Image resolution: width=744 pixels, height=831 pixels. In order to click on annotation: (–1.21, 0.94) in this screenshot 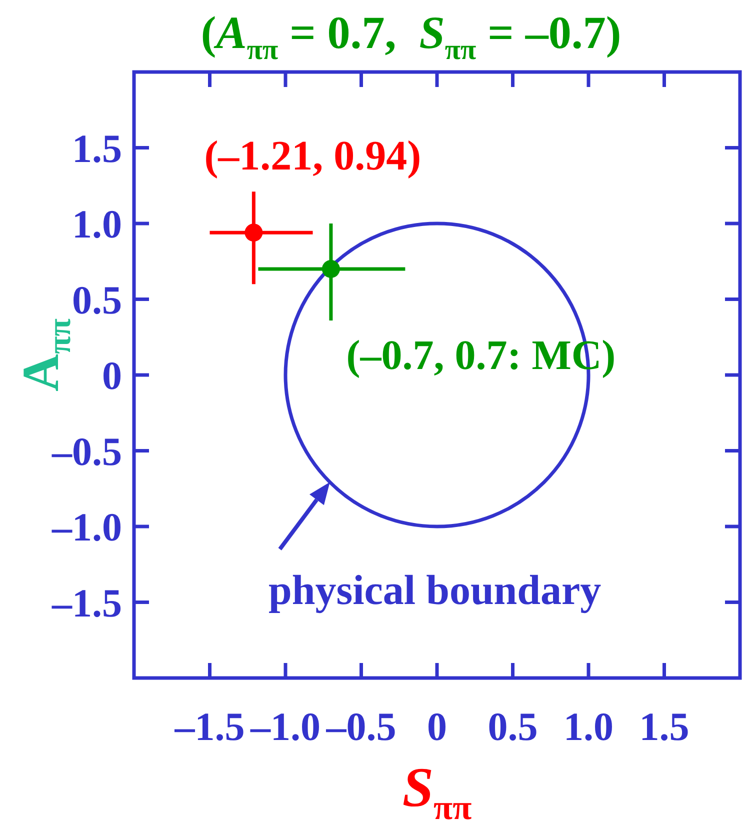, I will do `click(313, 157)`.